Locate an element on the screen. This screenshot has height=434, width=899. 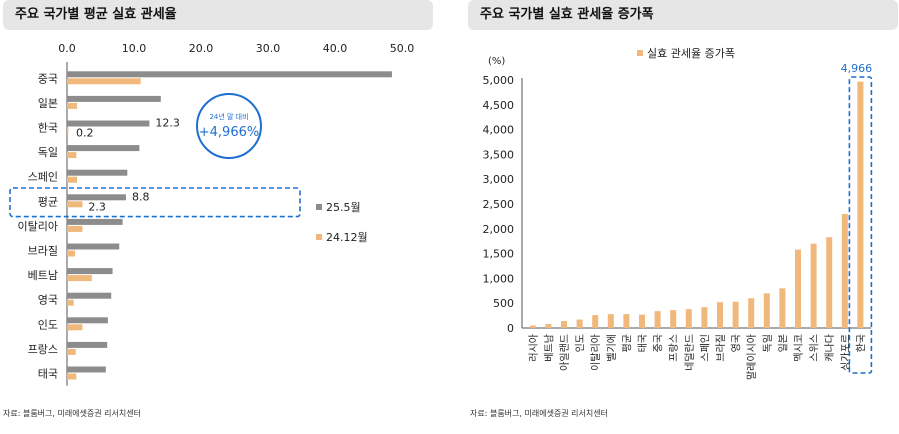
data-label: 2.3 is located at coordinates (97, 206).